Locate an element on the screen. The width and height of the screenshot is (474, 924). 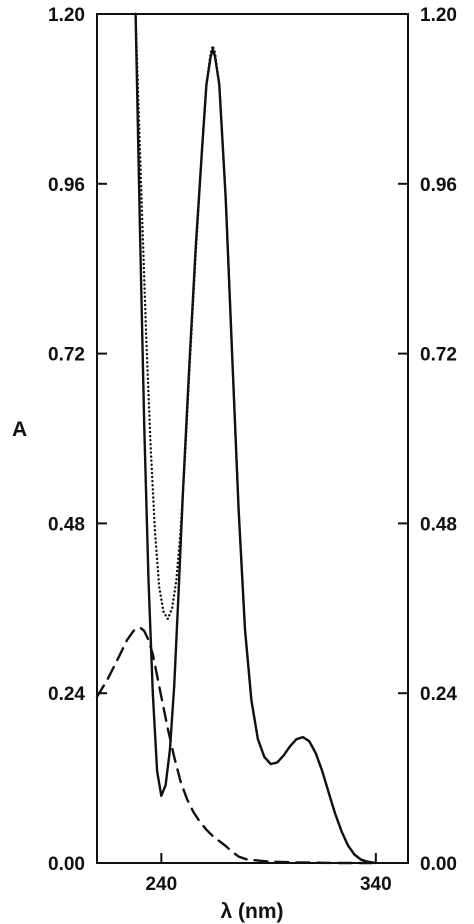
x-tick-label: 240 is located at coordinates (161, 884).